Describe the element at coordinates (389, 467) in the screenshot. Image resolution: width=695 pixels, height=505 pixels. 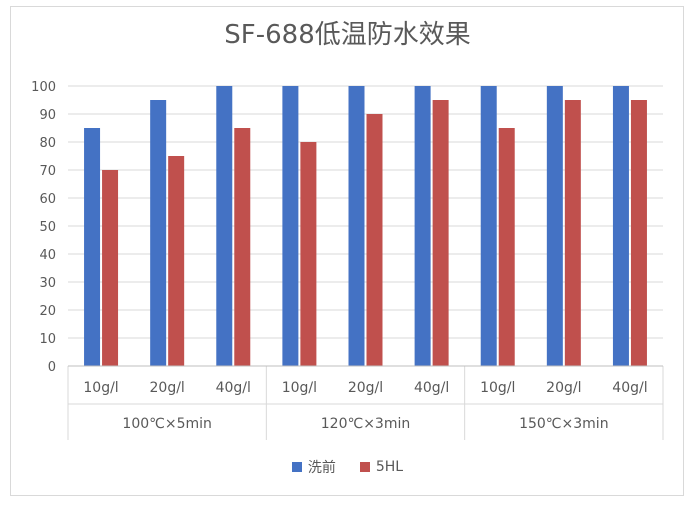
I see `legend-label-series-2: 5HL` at that location.